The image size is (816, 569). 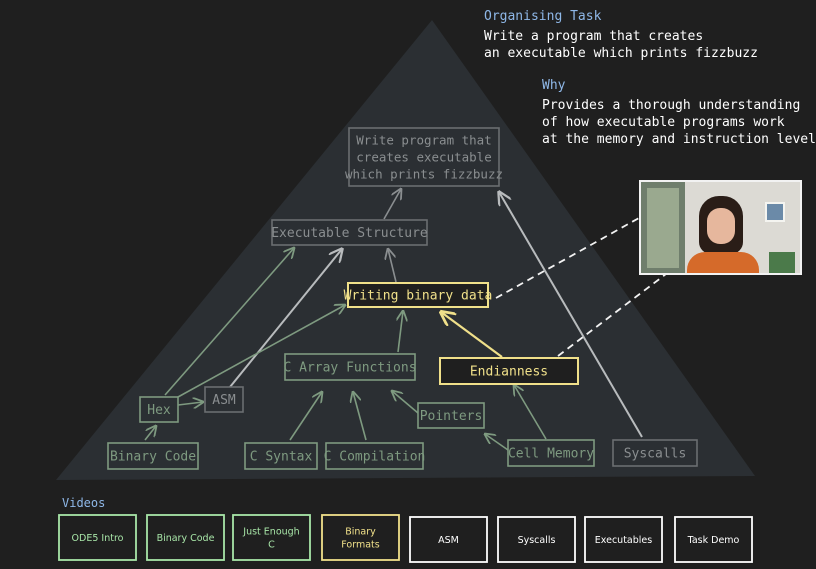 I want to click on node-box-top, so click(x=424, y=157).